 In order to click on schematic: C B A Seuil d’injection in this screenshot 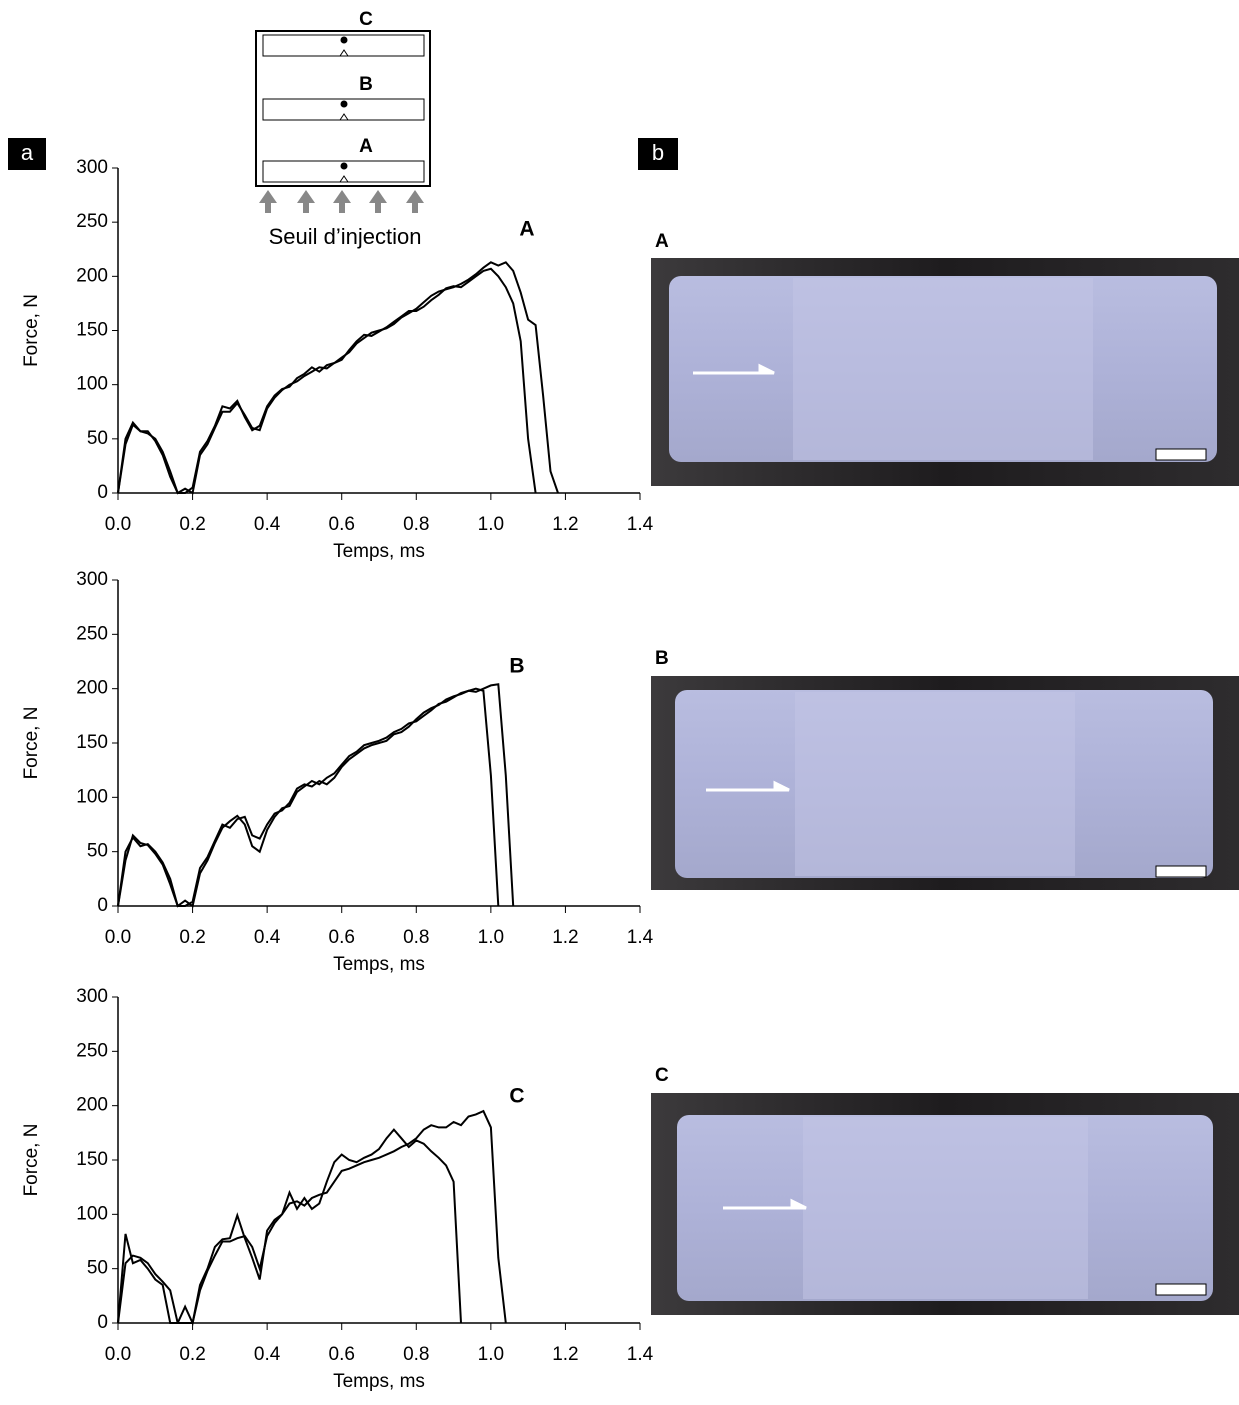, I will do `click(343, 129)`.